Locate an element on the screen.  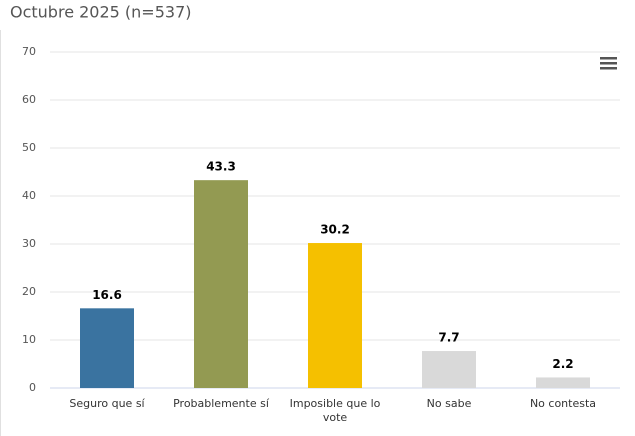
data-label: 43.3 is located at coordinates (221, 167).